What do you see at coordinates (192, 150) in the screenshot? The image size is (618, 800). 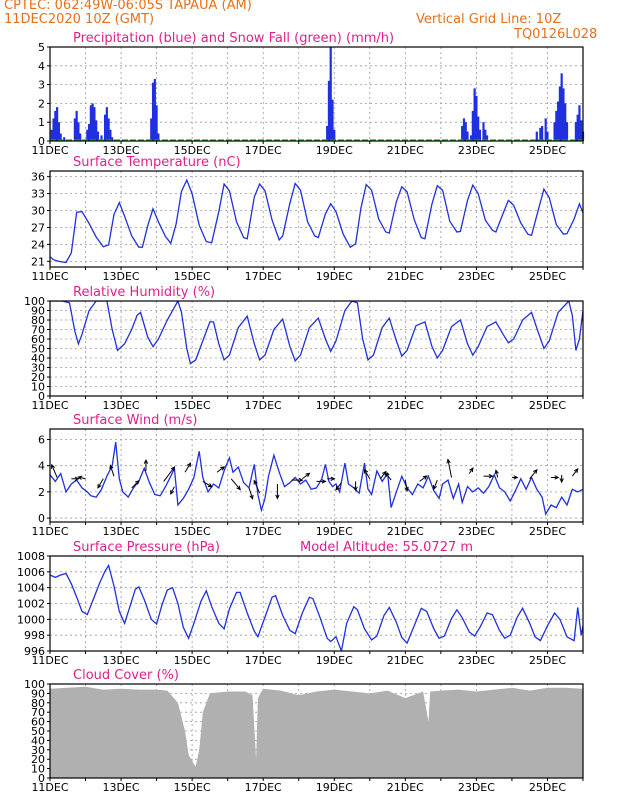 I see `panel1-x-tick-label: 15DEC` at bounding box center [192, 150].